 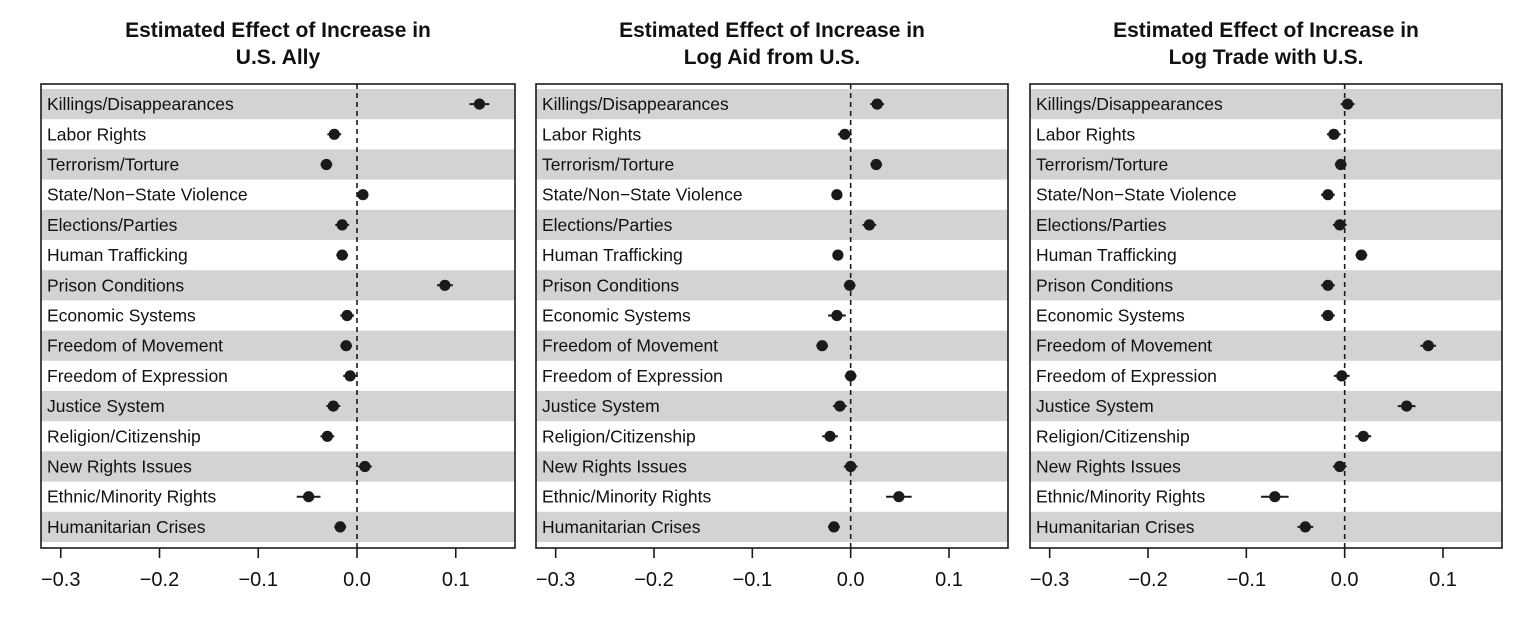 What do you see at coordinates (607, 225) in the screenshot?
I see `row-label: Elections/Parties` at bounding box center [607, 225].